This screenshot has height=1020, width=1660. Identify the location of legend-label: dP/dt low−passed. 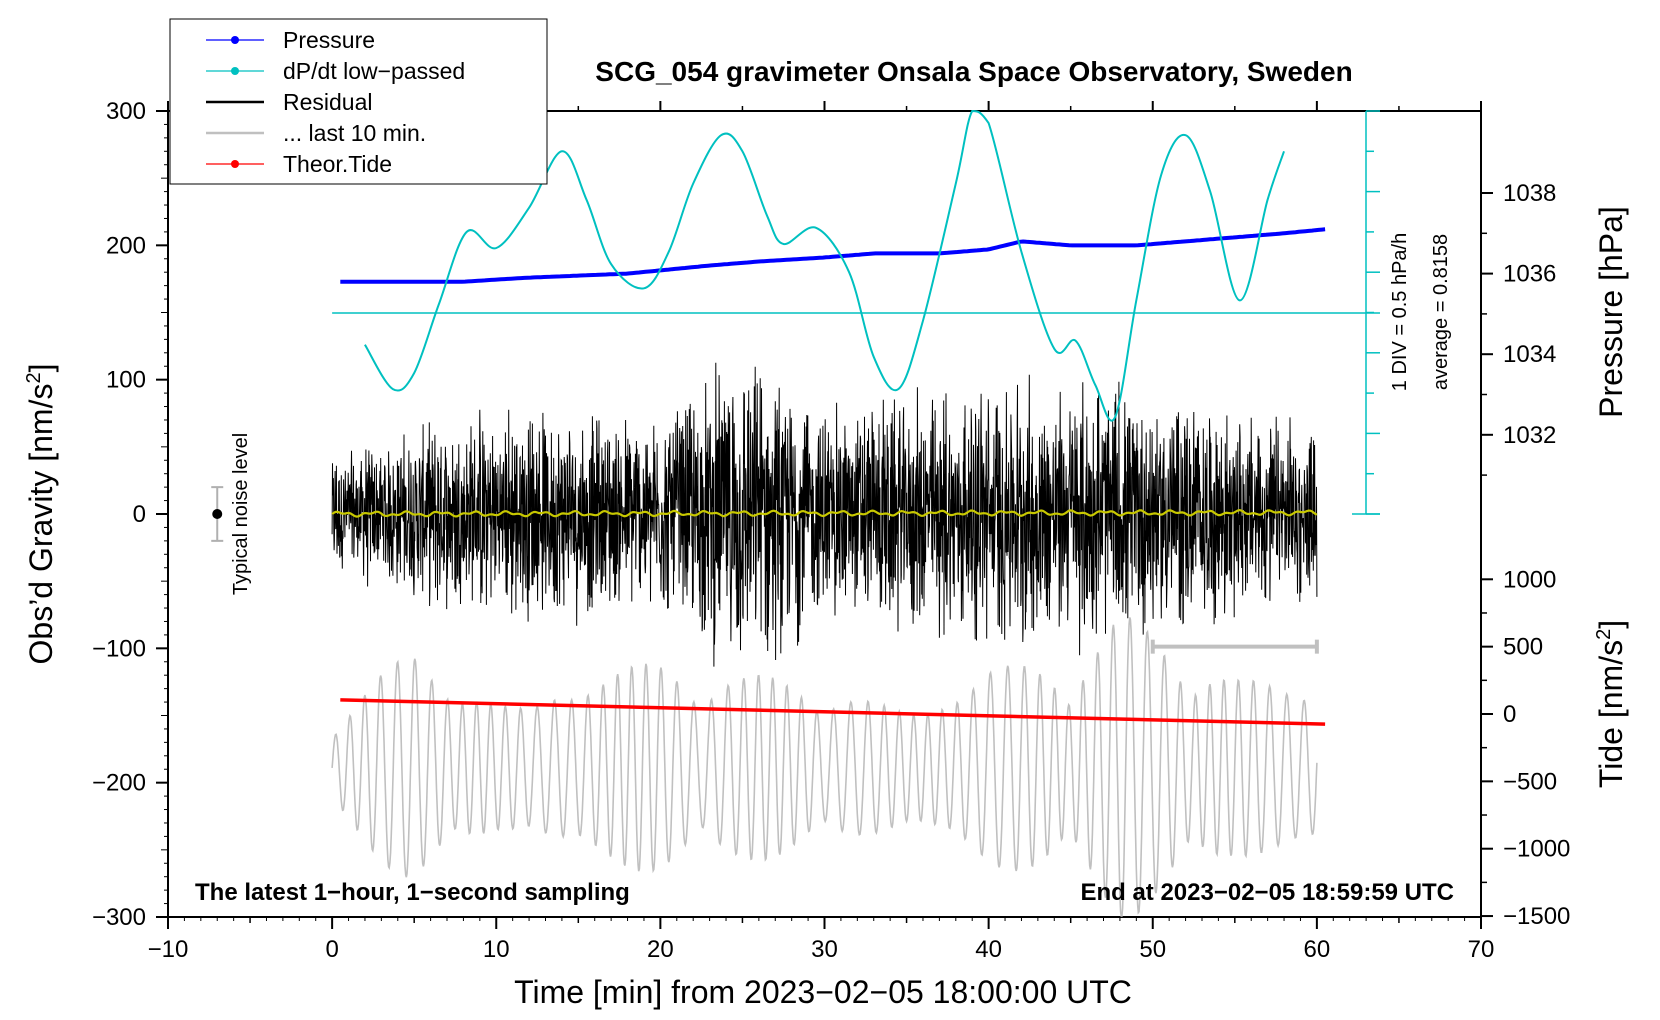
(374, 71).